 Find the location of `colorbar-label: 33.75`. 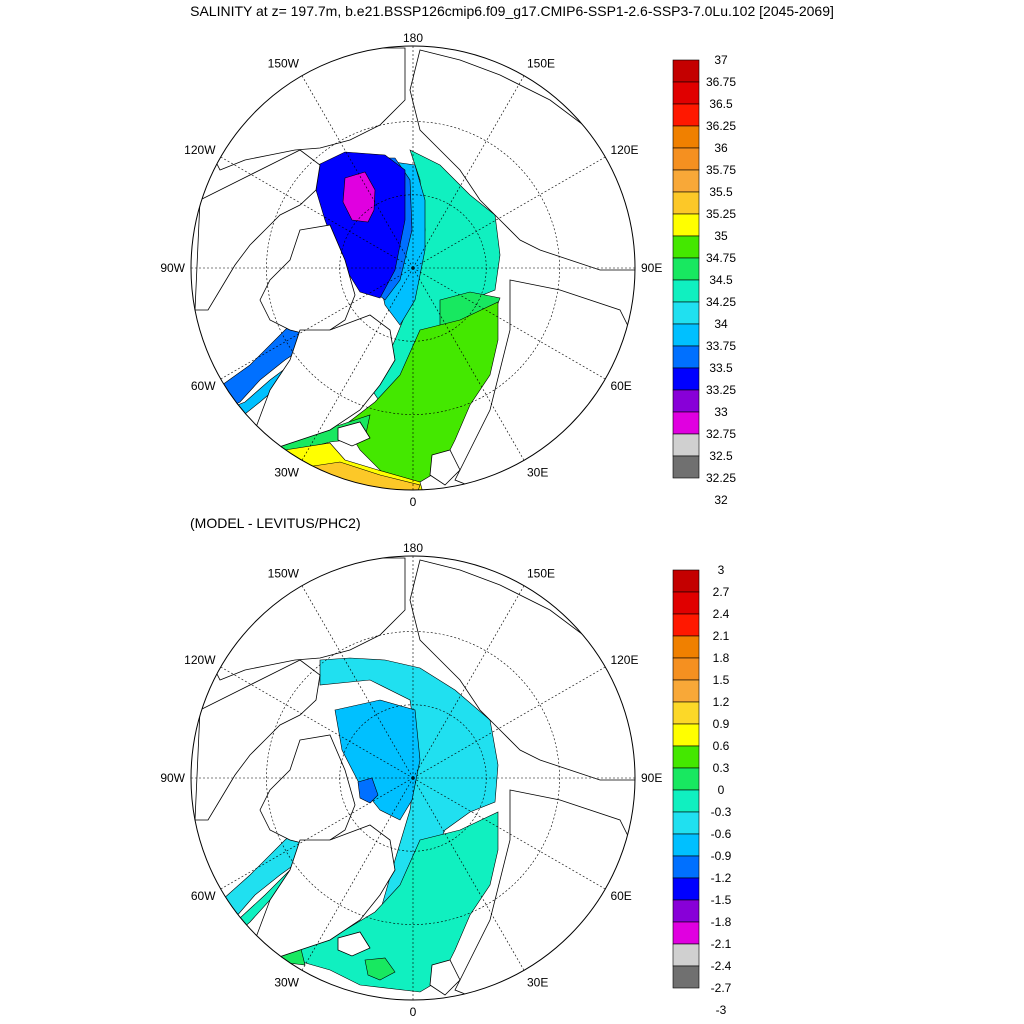

colorbar-label: 33.75 is located at coordinates (721, 346).